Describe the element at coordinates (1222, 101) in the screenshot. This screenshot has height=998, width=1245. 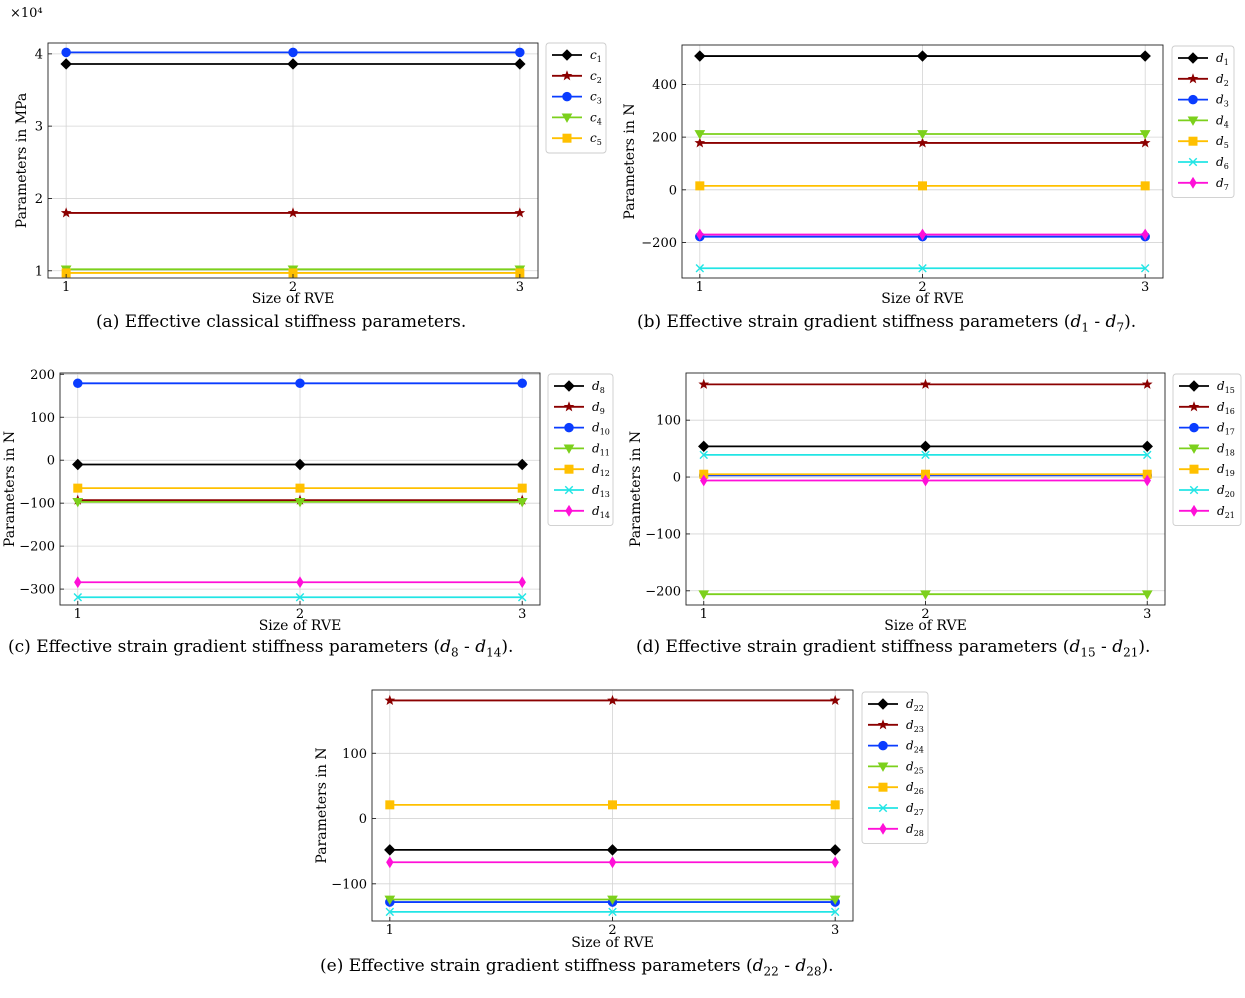
I see `legend-label-d3: d3` at that location.